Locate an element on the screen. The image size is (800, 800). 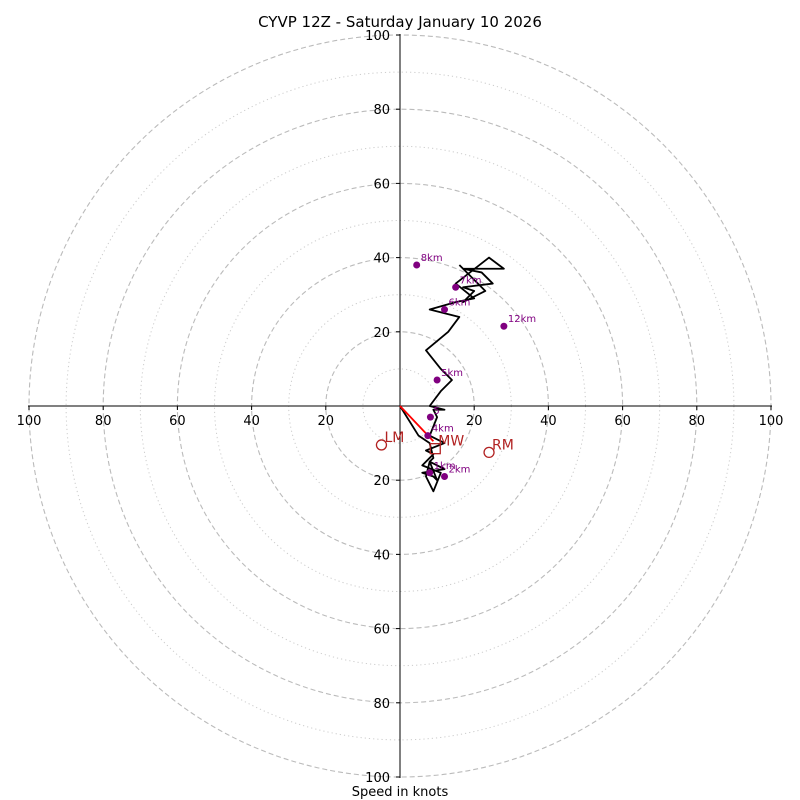
y-tick-labels: 100 80 60 40 20 20 40 60 80 100 is located at coordinates (382, 407).